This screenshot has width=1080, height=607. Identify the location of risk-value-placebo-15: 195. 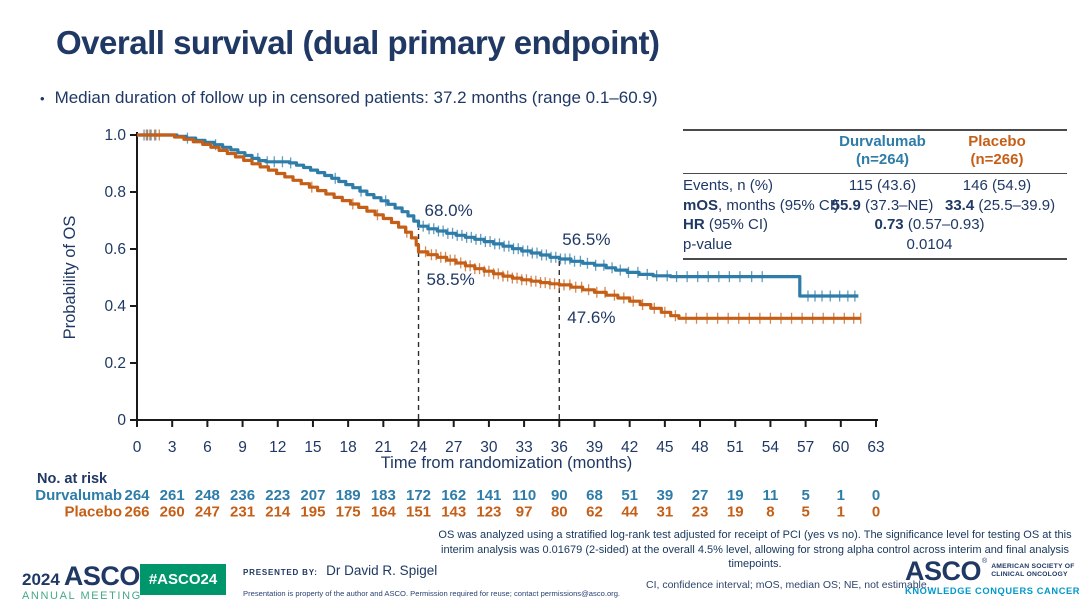
(312, 512).